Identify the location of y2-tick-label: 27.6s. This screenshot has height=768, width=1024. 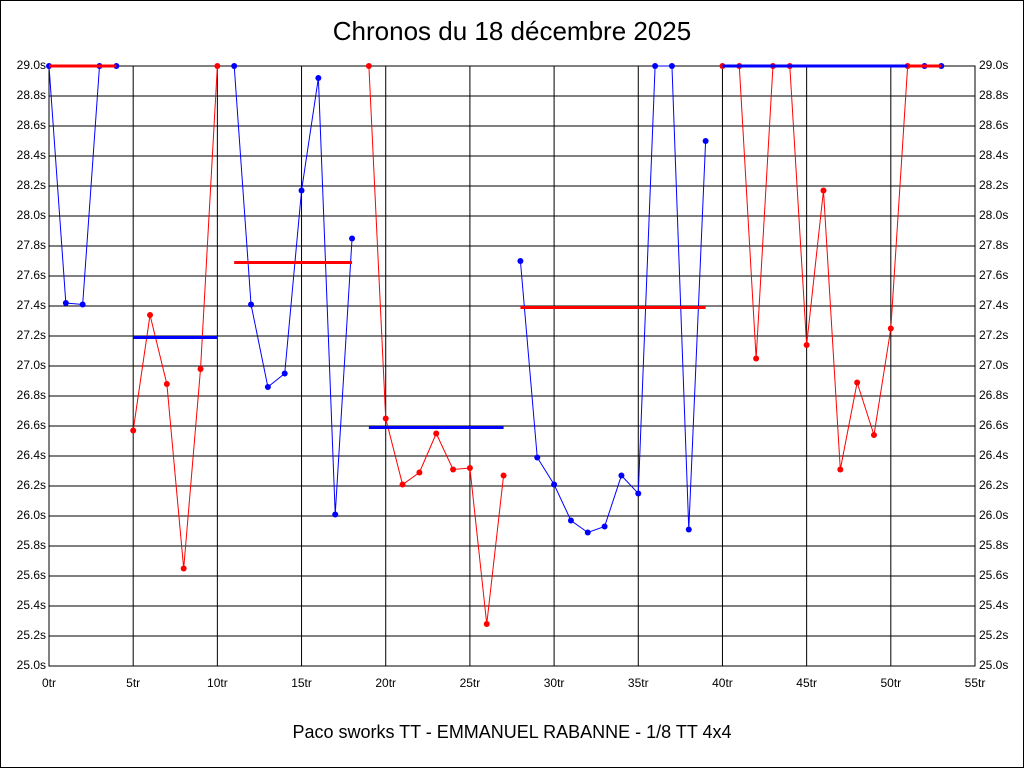
(993, 275).